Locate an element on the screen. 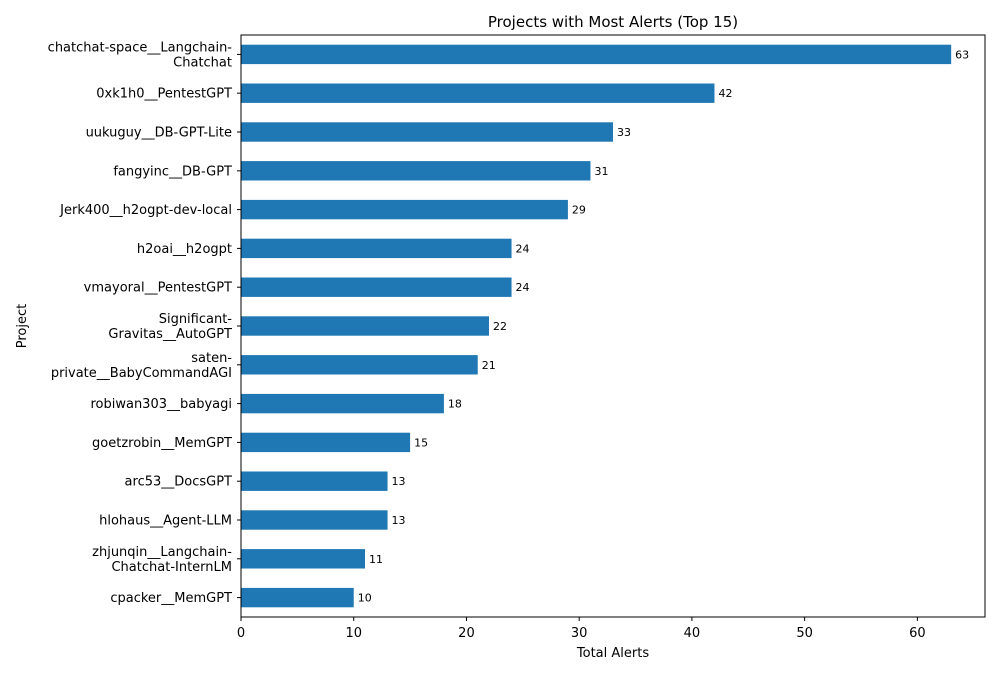 The width and height of the screenshot is (1000, 679). x-tick-label-0: 0 is located at coordinates (241, 633).